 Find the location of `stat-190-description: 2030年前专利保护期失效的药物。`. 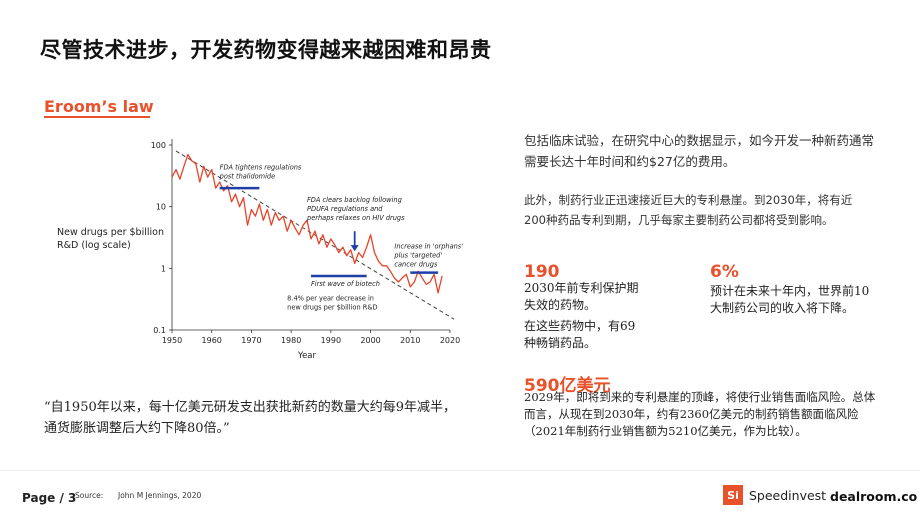

stat-190-description: 2030年前专利保护期失效的药物。 is located at coordinates (581, 296).